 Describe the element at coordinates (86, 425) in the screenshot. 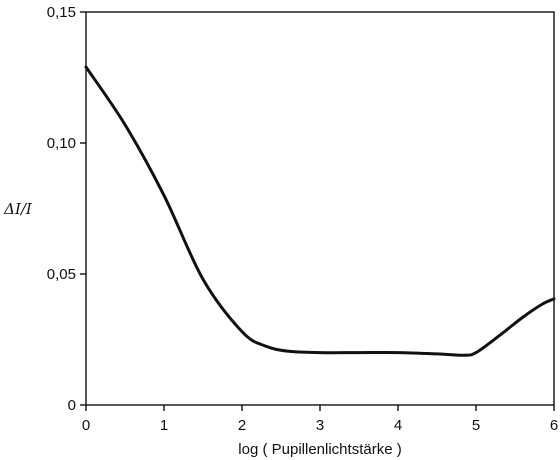

I see `x-tick-label: 0` at that location.